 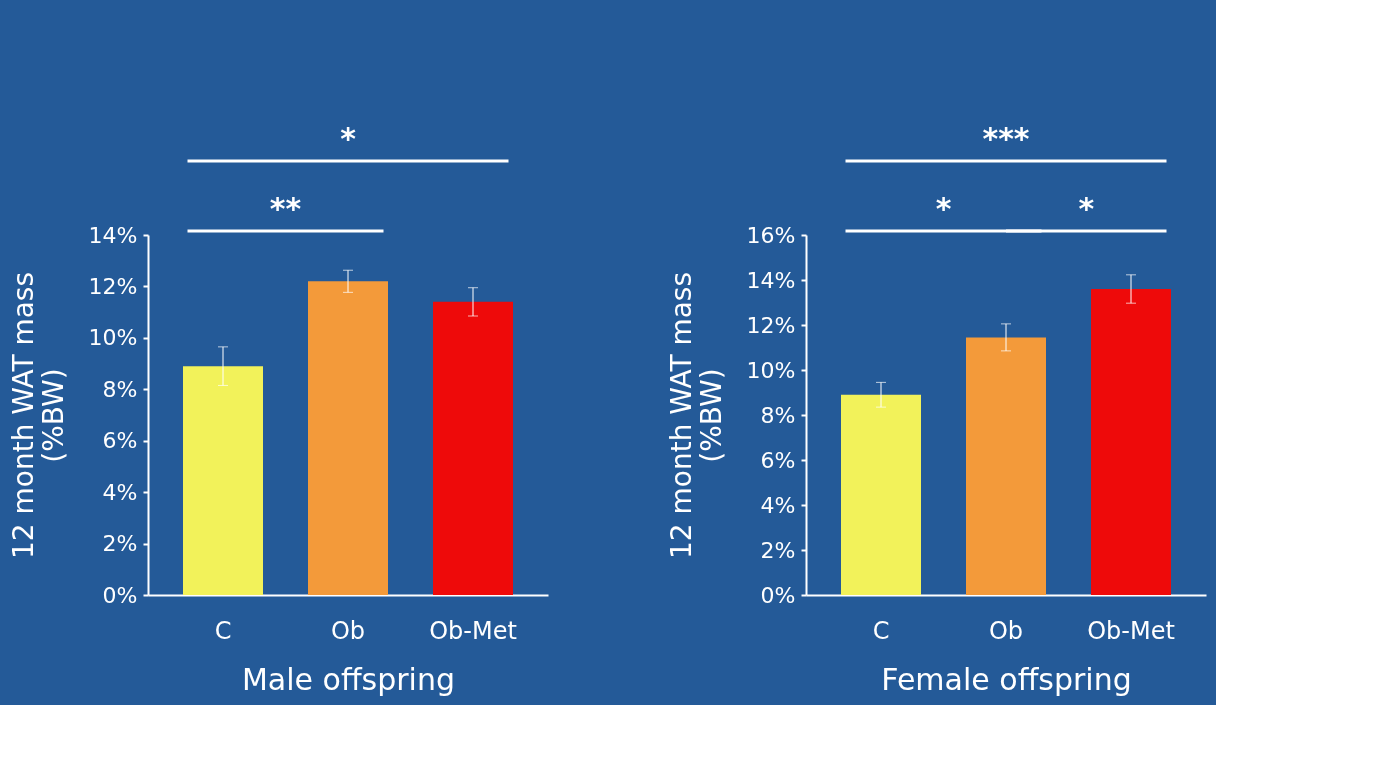 What do you see at coordinates (1006, 679) in the screenshot?
I see `x-axis-title: Female offspring` at bounding box center [1006, 679].